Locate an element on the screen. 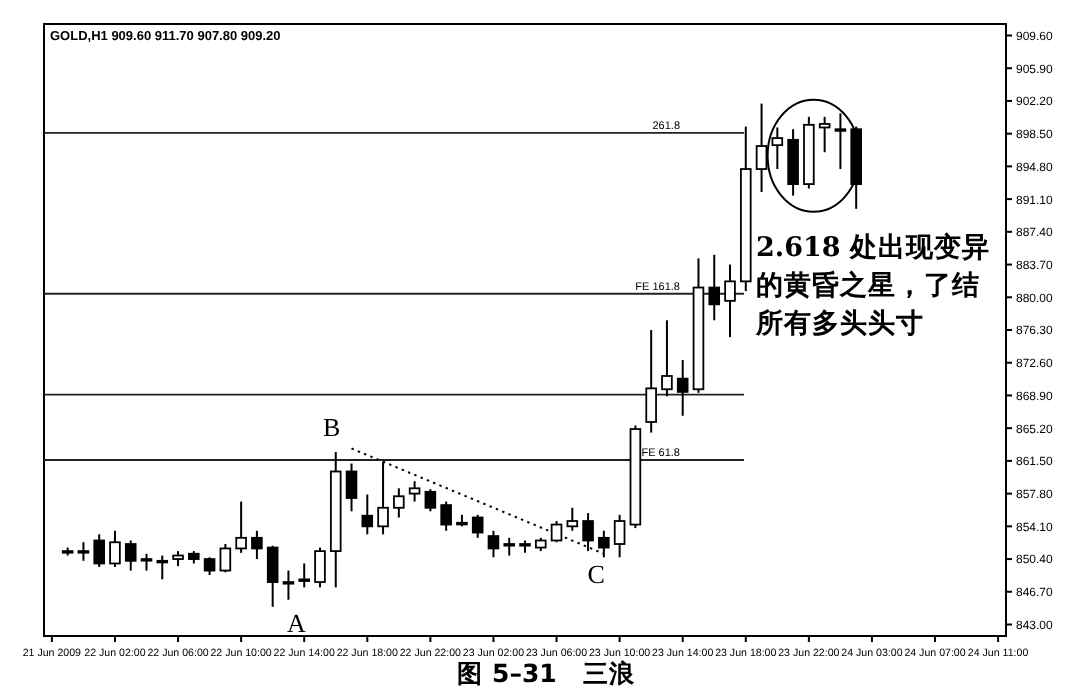 This screenshot has width=1092, height=690. annotation: 2.618 处出现变异的黄昏之星，了结所有多头头寸 is located at coordinates (872, 285).